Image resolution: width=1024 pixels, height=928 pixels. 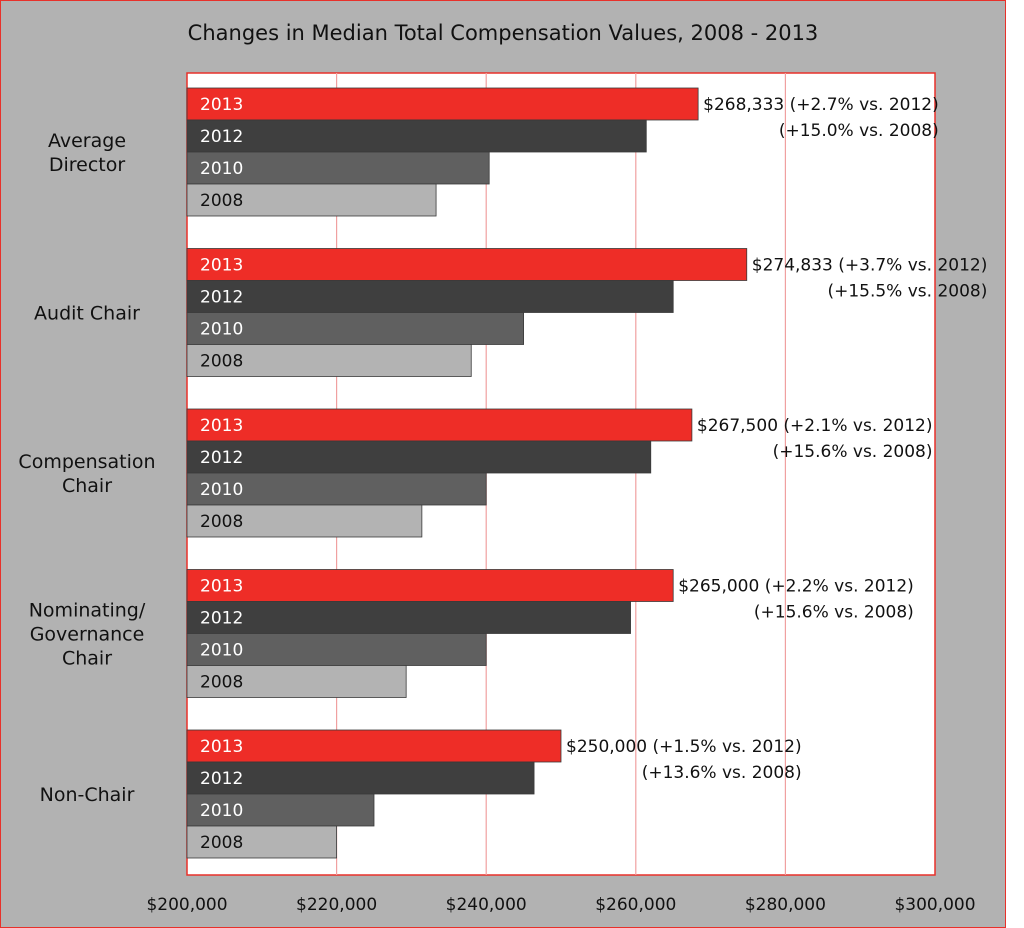 What do you see at coordinates (87, 141) in the screenshot?
I see `category-label: Average` at bounding box center [87, 141].